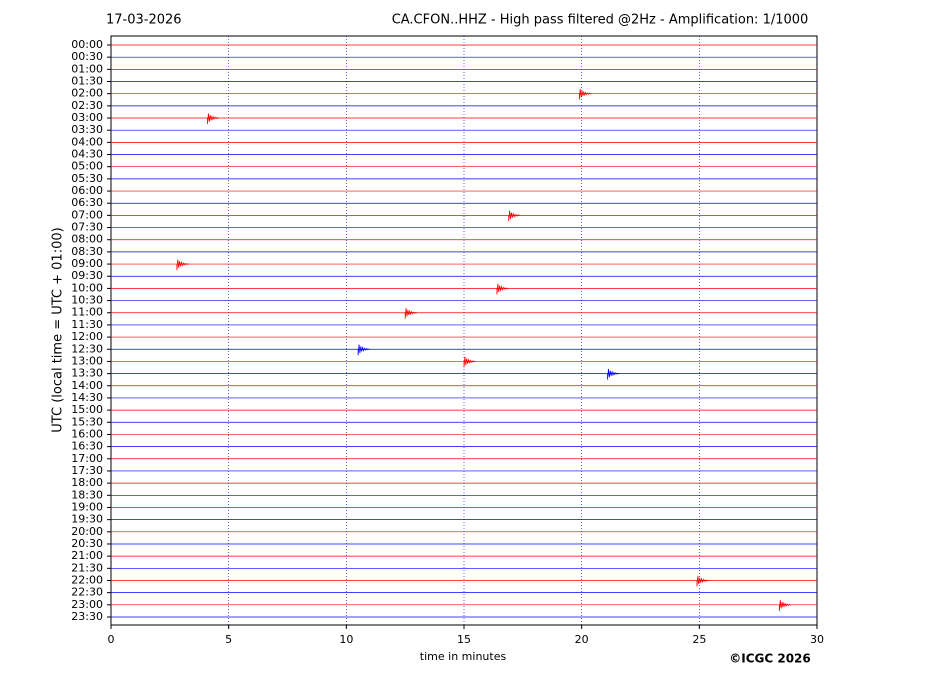 This screenshot has height=696, width=927. What do you see at coordinates (87, 141) in the screenshot?
I see `y-tick-label: 04:00` at bounding box center [87, 141].